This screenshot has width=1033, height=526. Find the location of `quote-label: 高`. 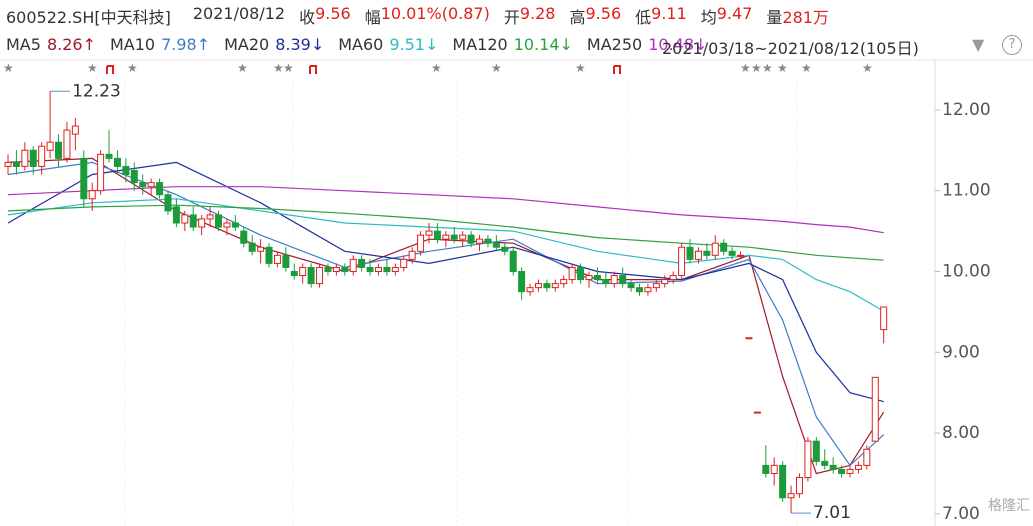

quote-label: 高 is located at coordinates (577, 17).